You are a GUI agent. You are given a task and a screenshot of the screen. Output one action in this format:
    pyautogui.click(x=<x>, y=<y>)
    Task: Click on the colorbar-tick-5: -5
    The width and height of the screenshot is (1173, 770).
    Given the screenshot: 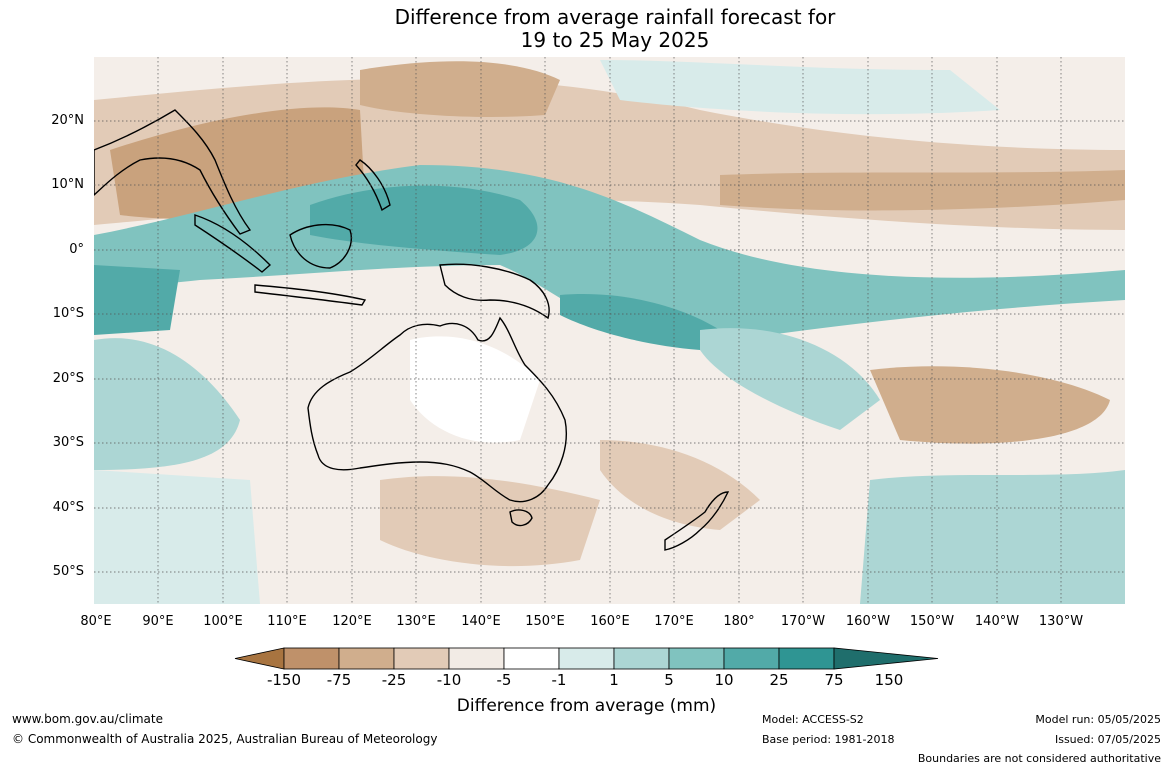 What is the action you would take?
    pyautogui.click(x=504, y=680)
    